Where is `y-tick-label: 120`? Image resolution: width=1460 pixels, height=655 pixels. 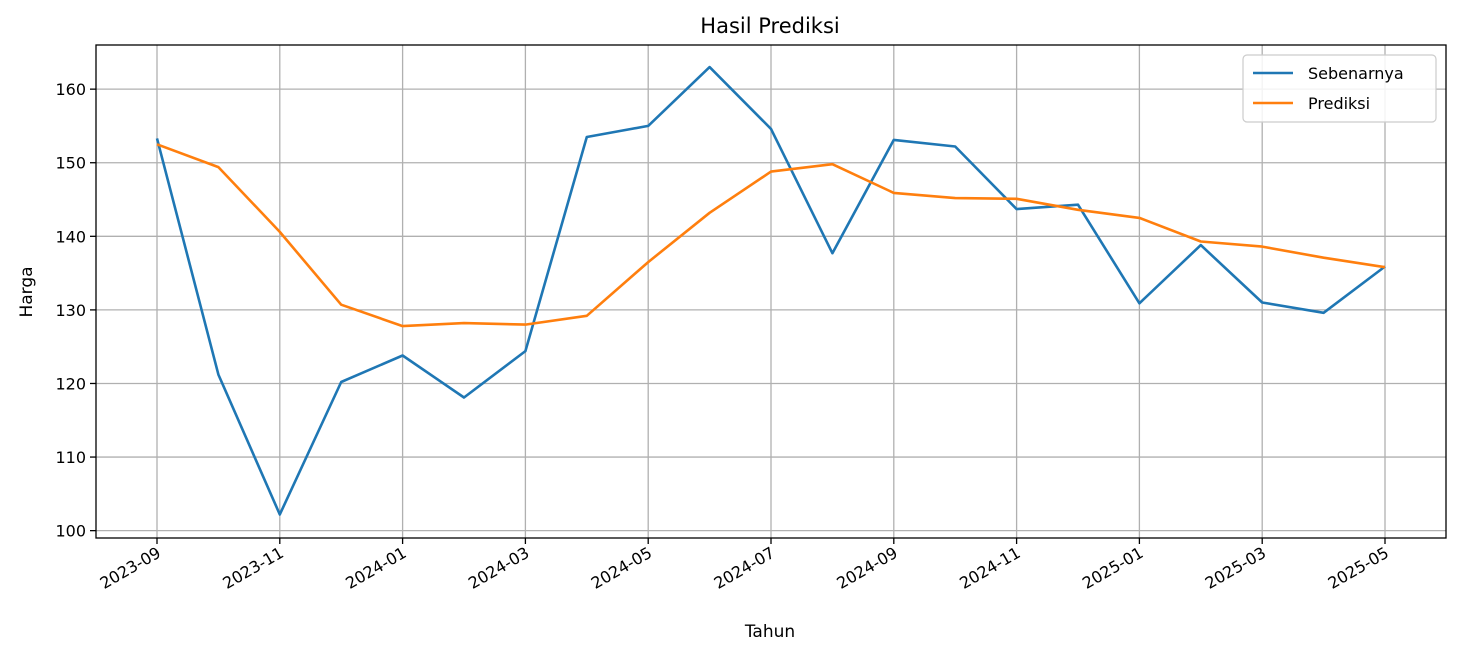
y-tick-label: 120 is located at coordinates (70, 383).